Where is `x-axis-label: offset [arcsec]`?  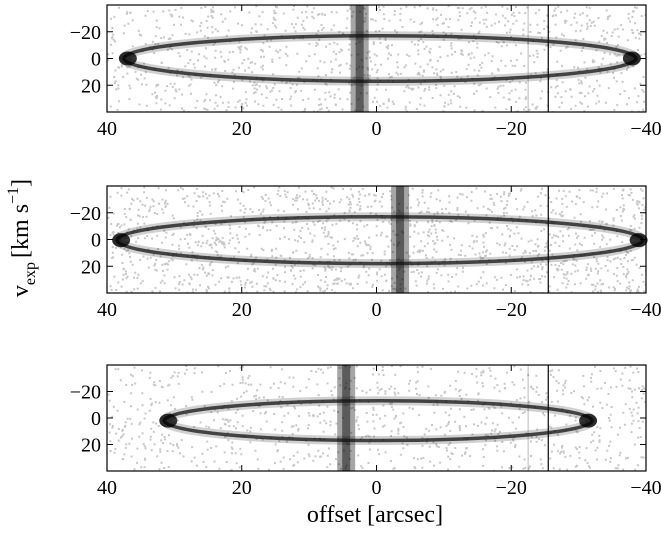 x-axis-label: offset [arcsec] is located at coordinates (375, 515).